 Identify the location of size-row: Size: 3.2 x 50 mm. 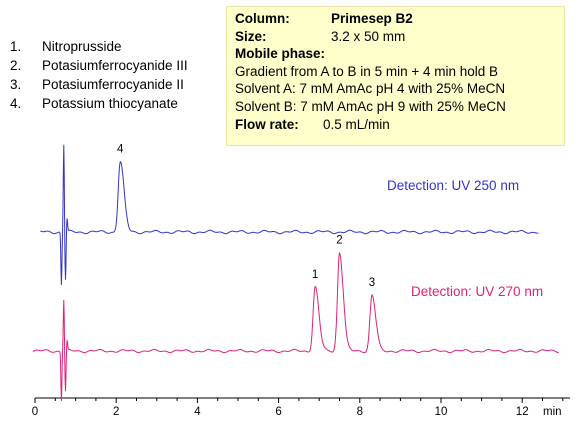
(399, 37).